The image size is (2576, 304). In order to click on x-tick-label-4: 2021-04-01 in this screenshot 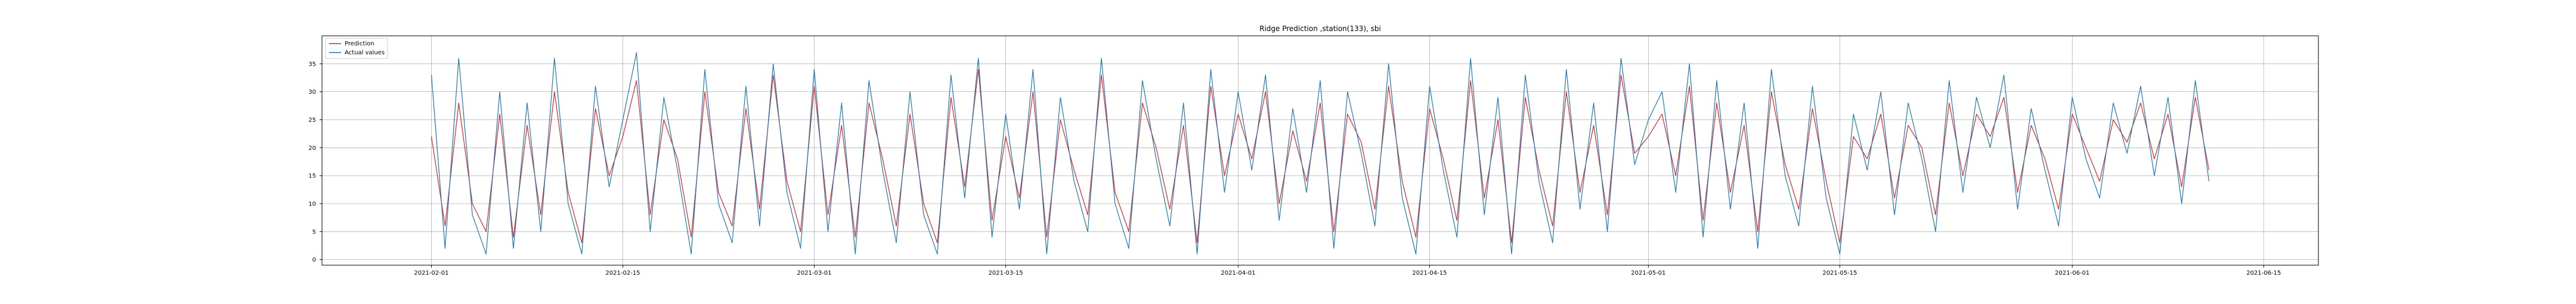, I will do `click(1238, 273)`.